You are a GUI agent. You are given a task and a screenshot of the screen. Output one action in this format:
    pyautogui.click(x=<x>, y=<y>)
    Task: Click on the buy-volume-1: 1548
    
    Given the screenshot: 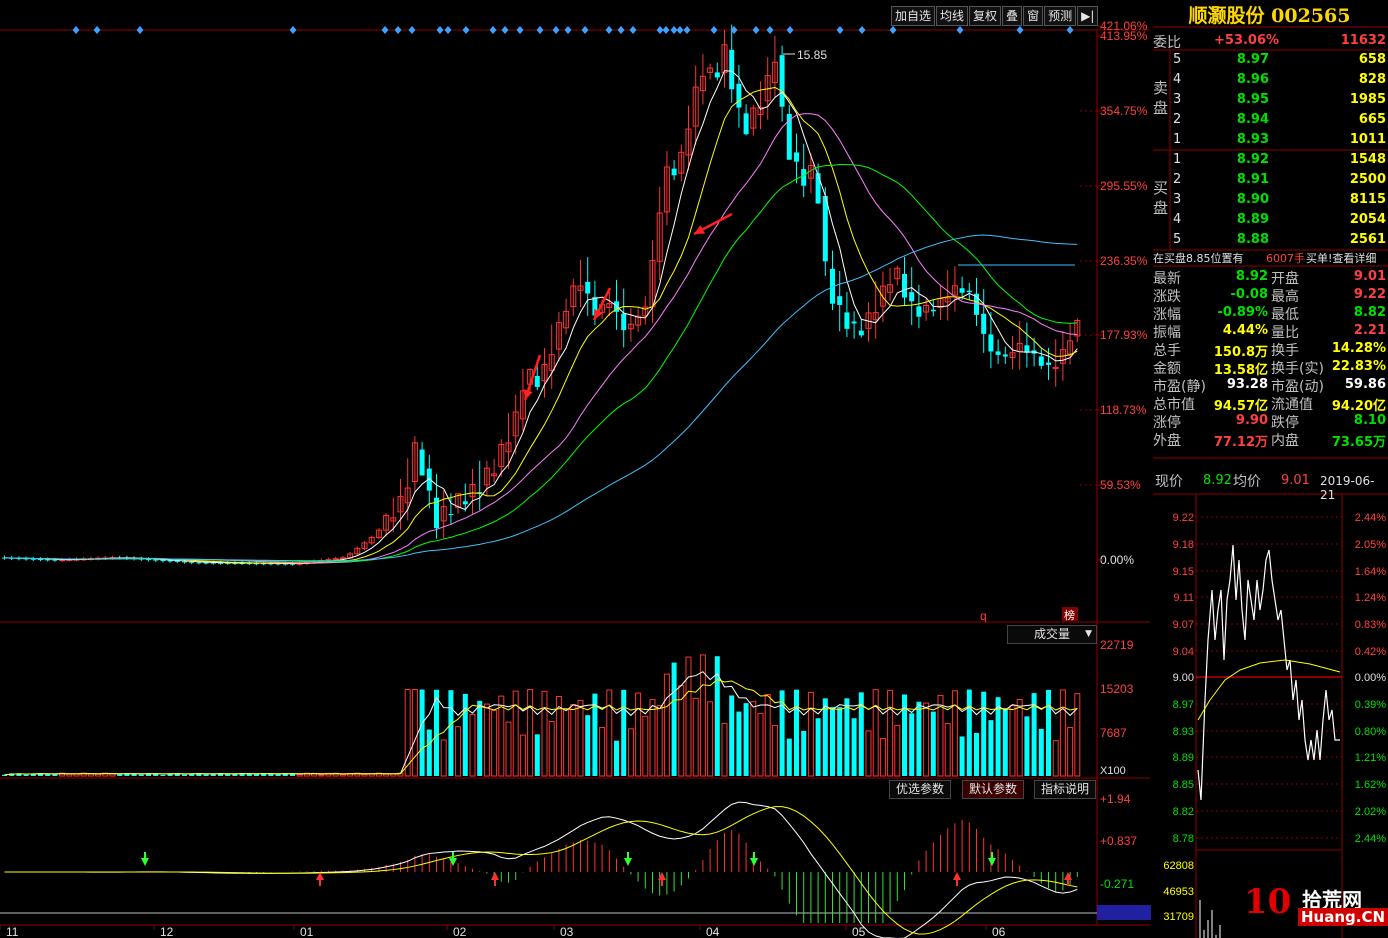 What is the action you would take?
    pyautogui.click(x=1367, y=159)
    